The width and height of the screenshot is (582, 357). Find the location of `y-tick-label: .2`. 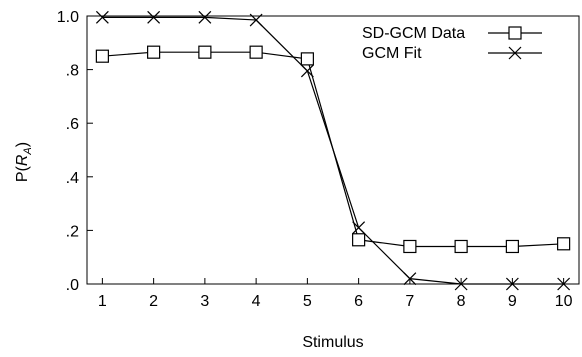

y-tick-label: .2 is located at coordinates (72, 231).